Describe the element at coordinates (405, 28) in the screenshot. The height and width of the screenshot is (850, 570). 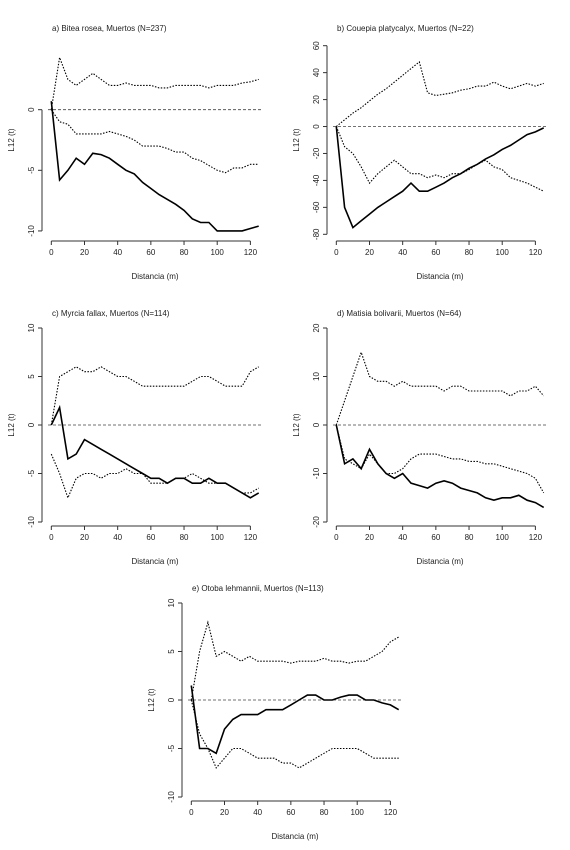
I see `chart-title: b) Couepia platycalyx, Muertos (N=22)` at that location.